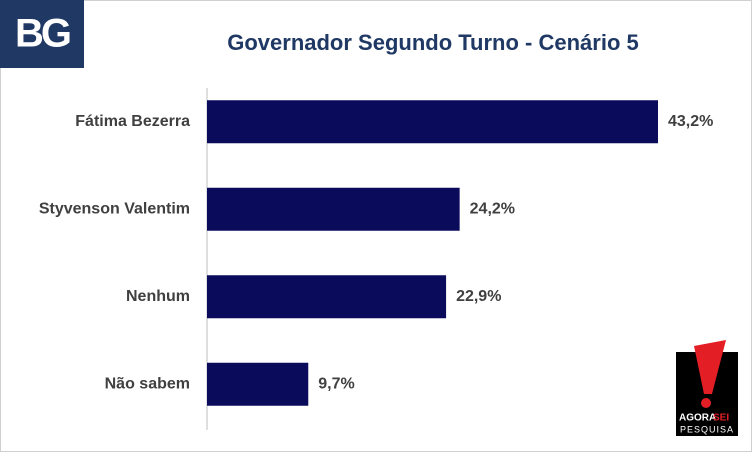  What do you see at coordinates (114, 208) in the screenshot?
I see `category-label: Styvenson Valentim` at bounding box center [114, 208].